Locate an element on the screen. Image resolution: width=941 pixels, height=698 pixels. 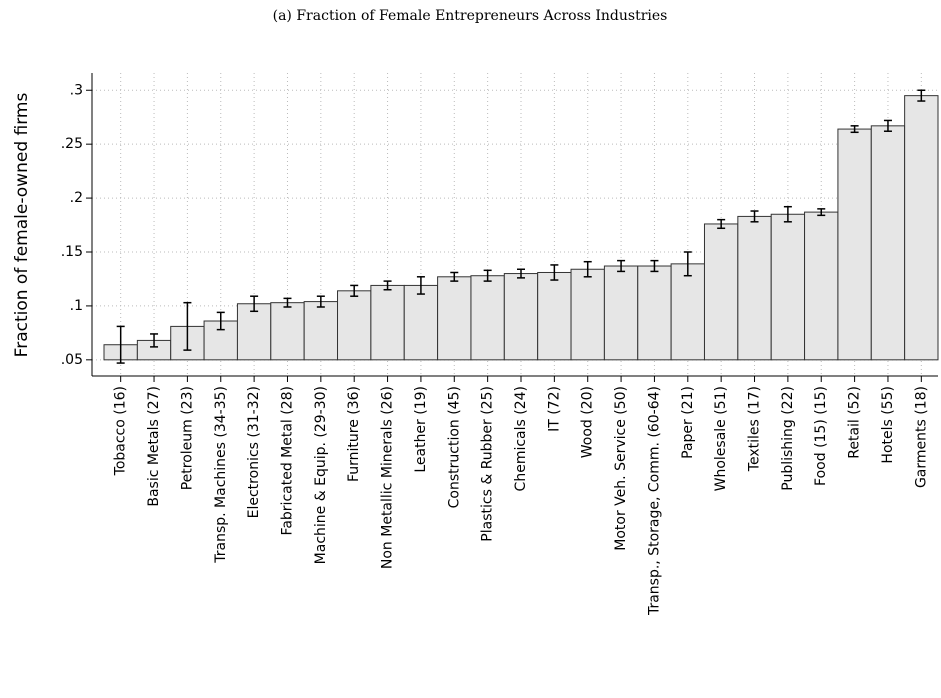
x-tick-label: Motor Veh. Service (50) is located at coordinates (621, 468).